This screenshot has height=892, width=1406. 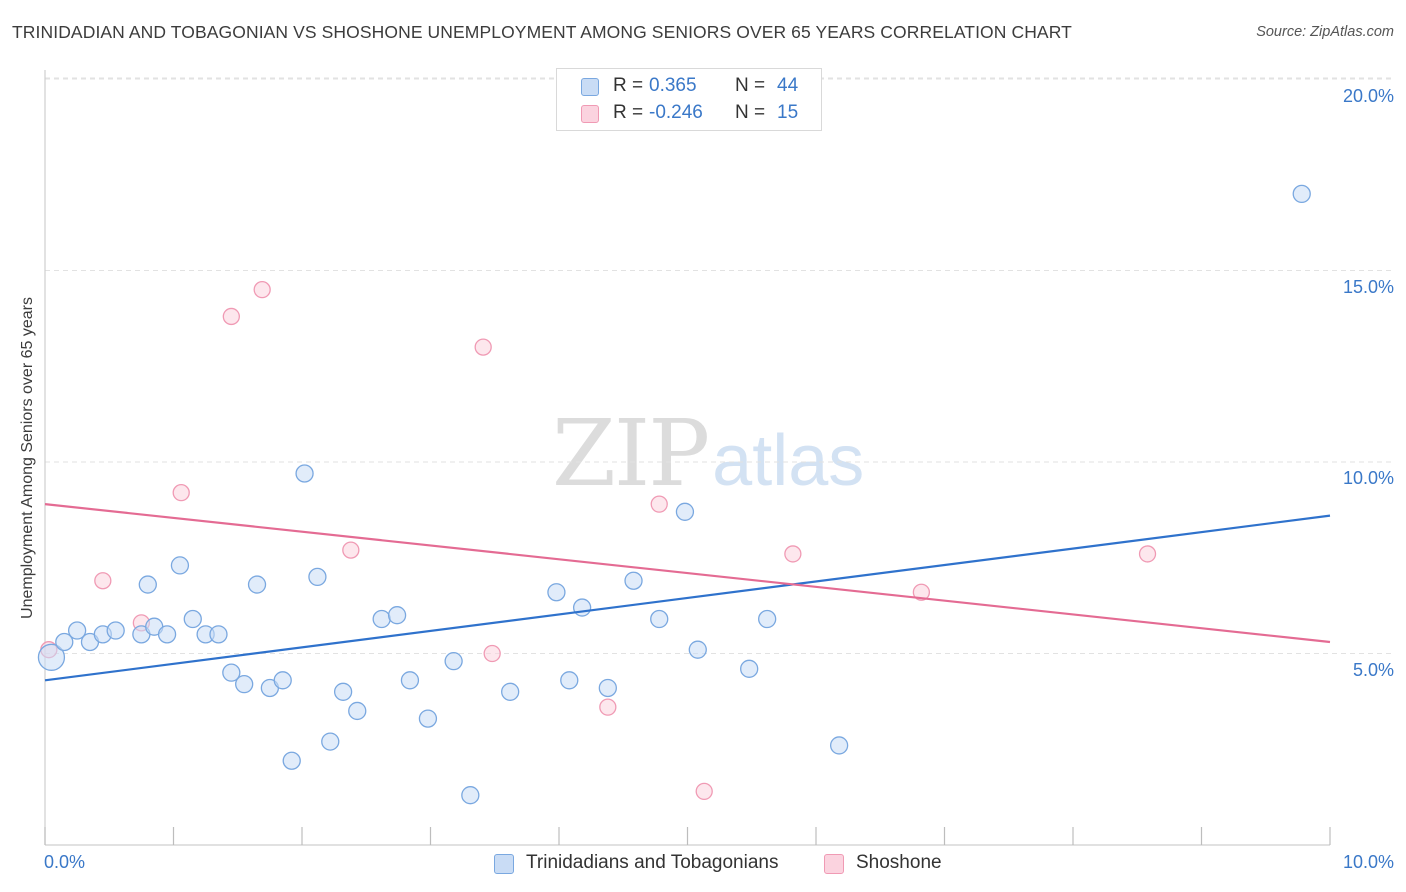 What do you see at coordinates (673, 85) in the screenshot?
I see `legend-r-value: 0.365` at bounding box center [673, 85].